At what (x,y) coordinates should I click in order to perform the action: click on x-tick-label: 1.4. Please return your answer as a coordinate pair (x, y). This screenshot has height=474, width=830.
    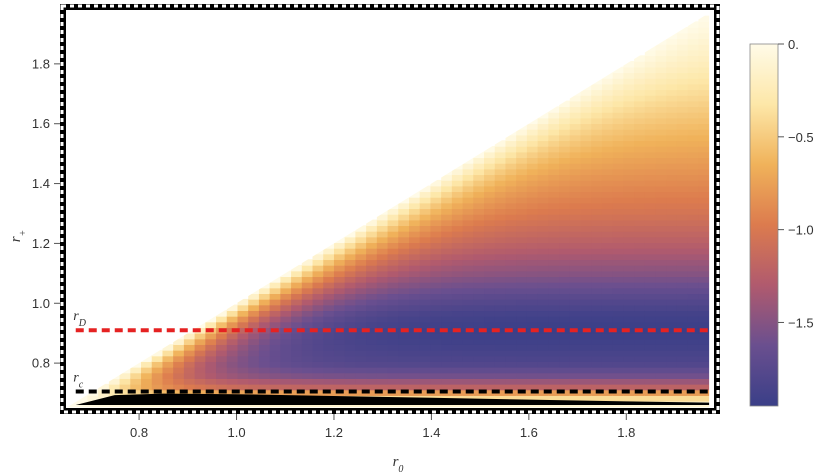
    Looking at the image, I should click on (431, 432).